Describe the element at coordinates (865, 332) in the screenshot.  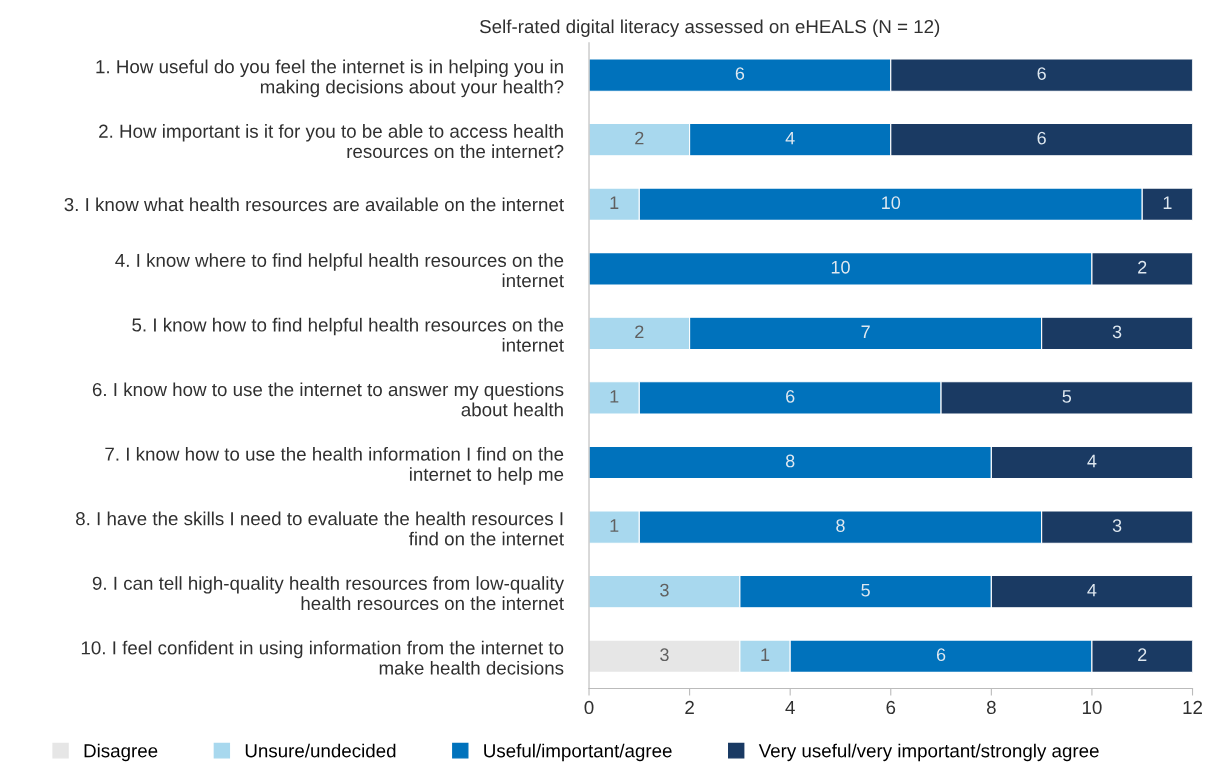
I see `data-label: 7` at that location.